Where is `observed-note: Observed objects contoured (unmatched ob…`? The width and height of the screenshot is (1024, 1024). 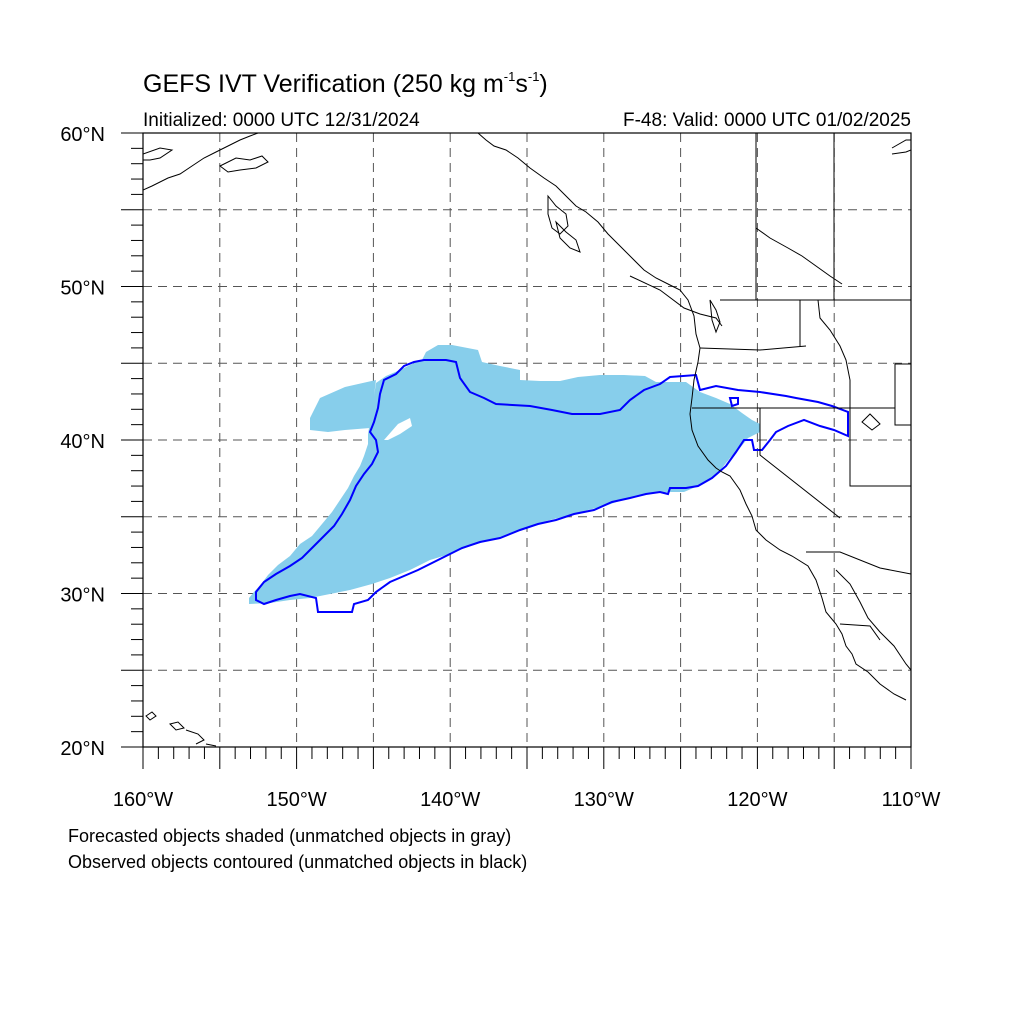 observed-note: Observed objects contoured (unmatched ob… is located at coordinates (298, 862).